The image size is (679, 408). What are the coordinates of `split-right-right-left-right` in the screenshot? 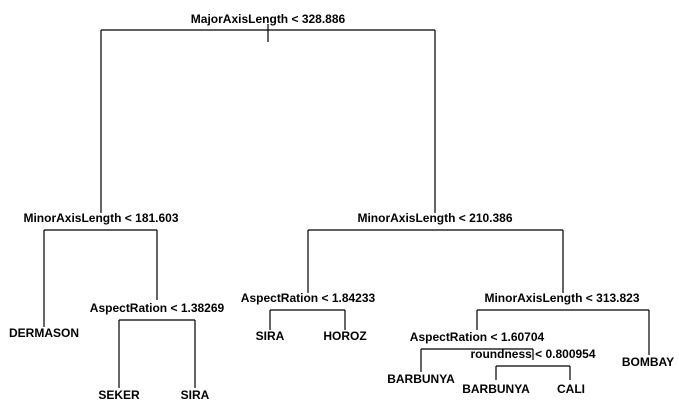 It's located at (533, 372).